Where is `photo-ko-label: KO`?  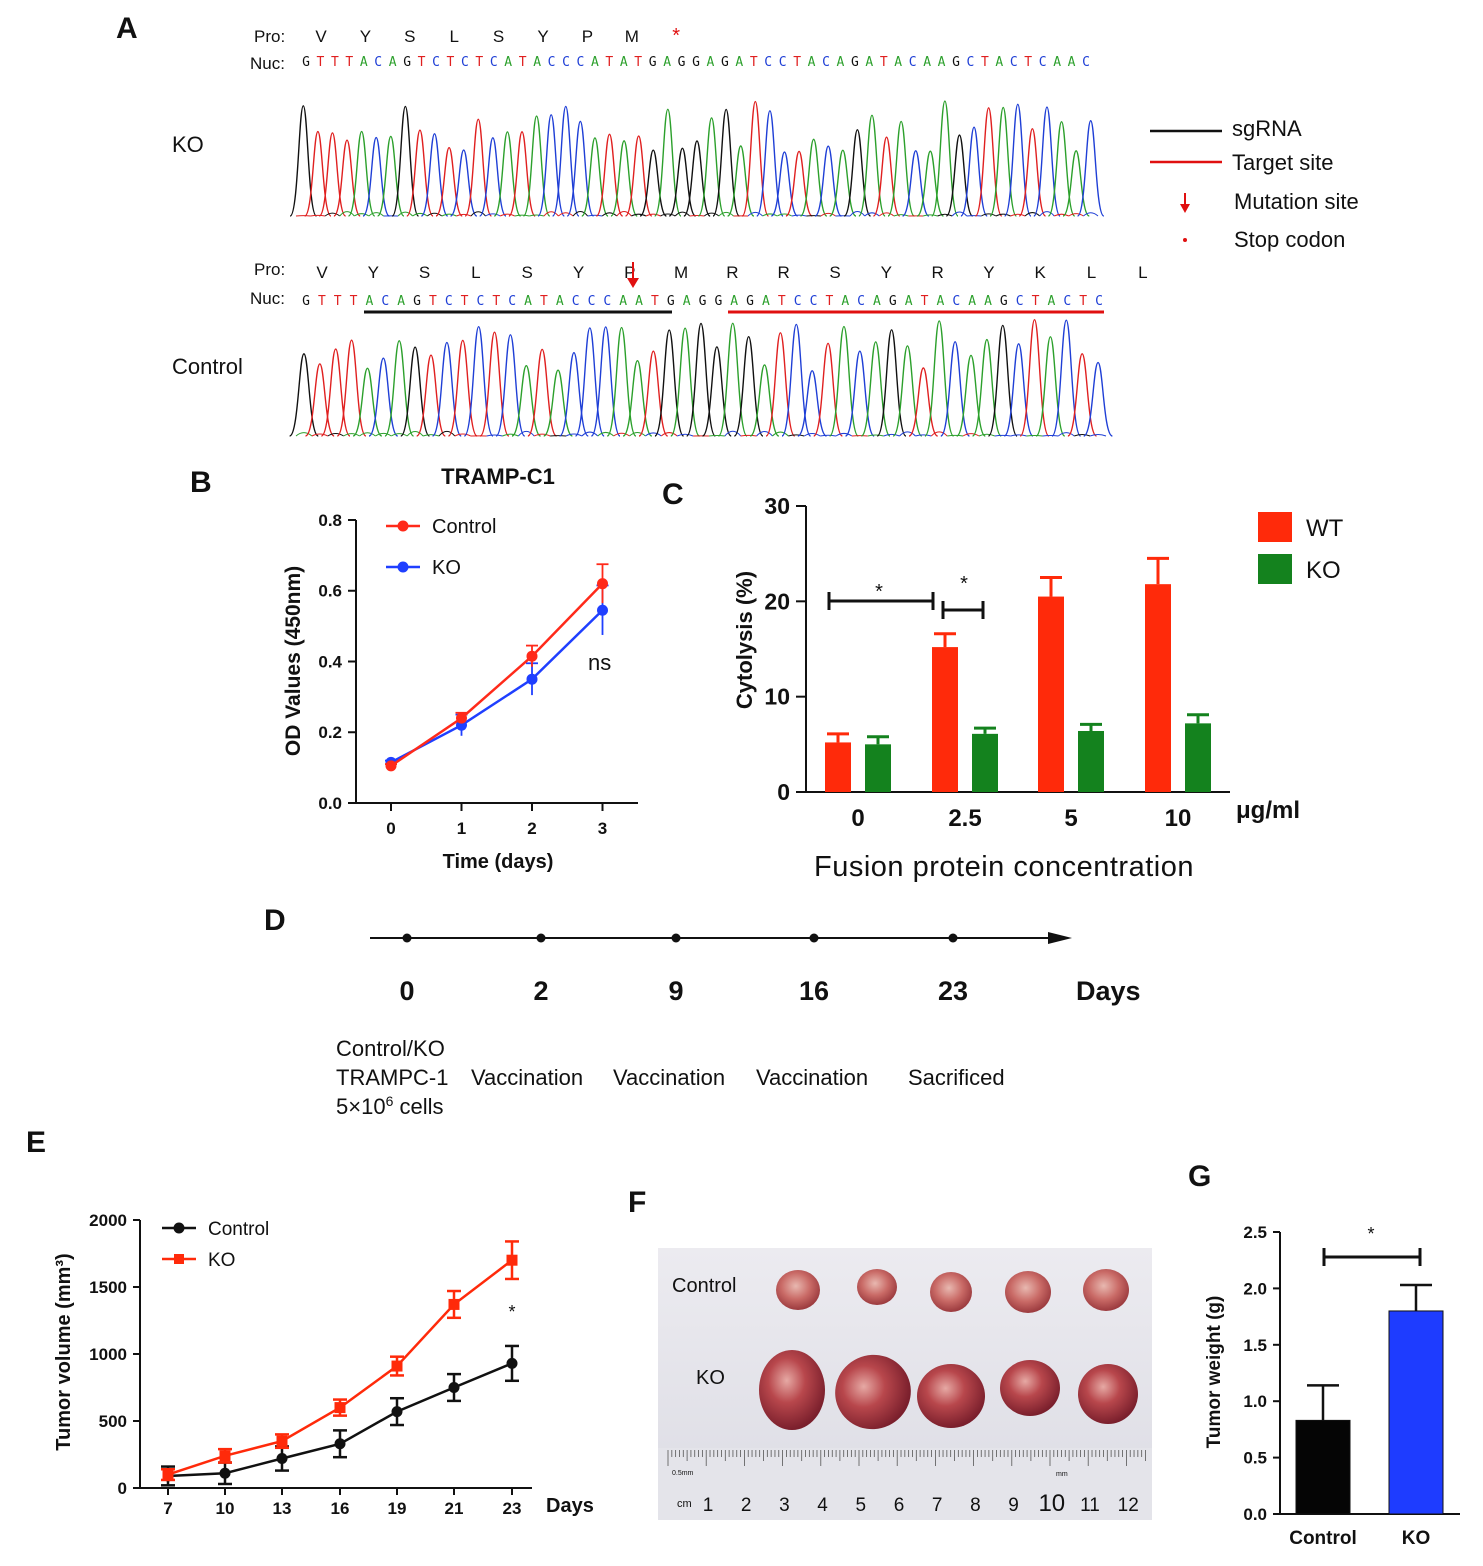 photo-ko-label: KO is located at coordinates (710, 1378).